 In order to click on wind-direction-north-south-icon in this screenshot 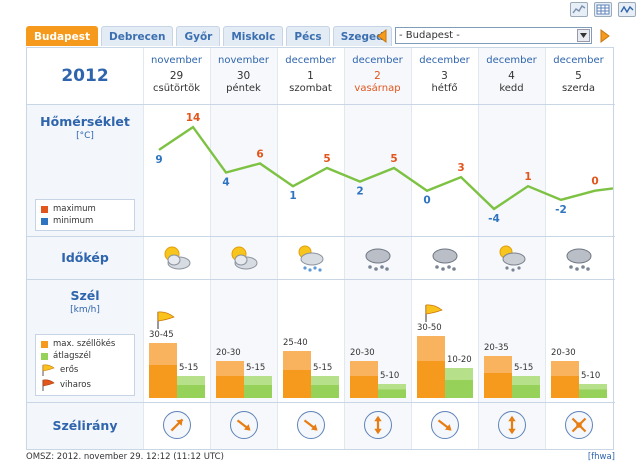, I will do `click(377, 425)`.